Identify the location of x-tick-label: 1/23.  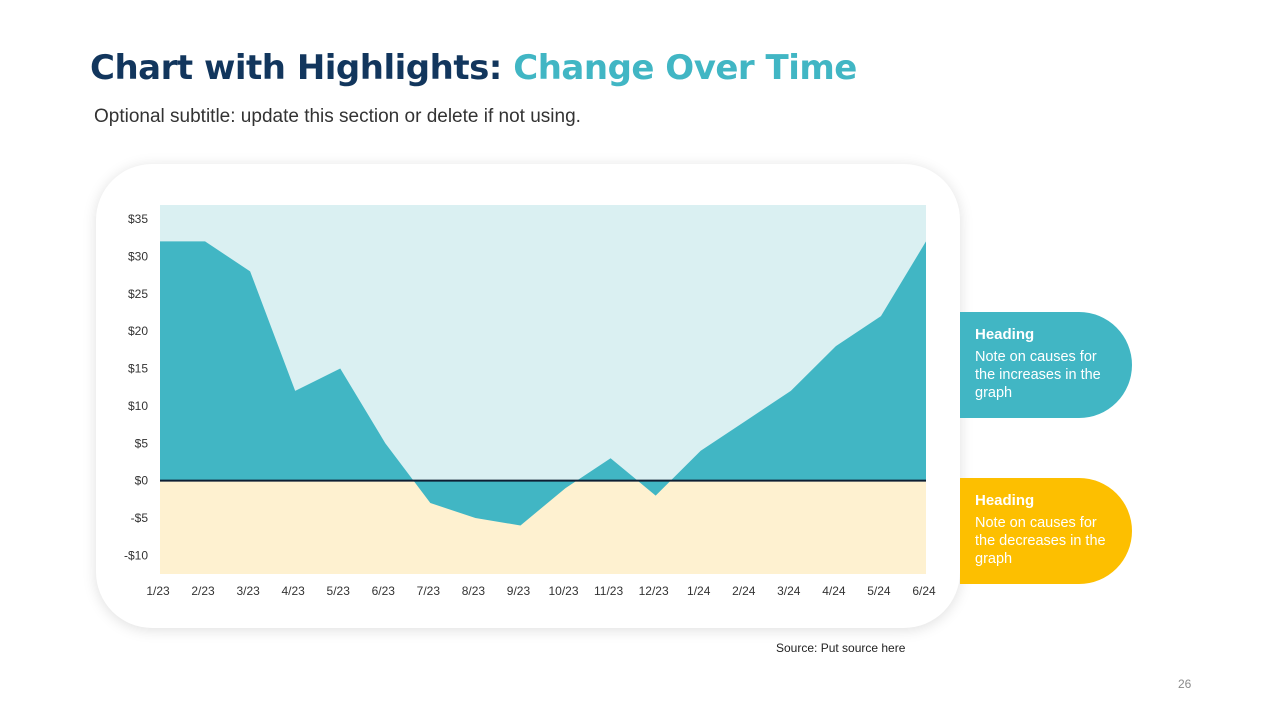
(158, 591).